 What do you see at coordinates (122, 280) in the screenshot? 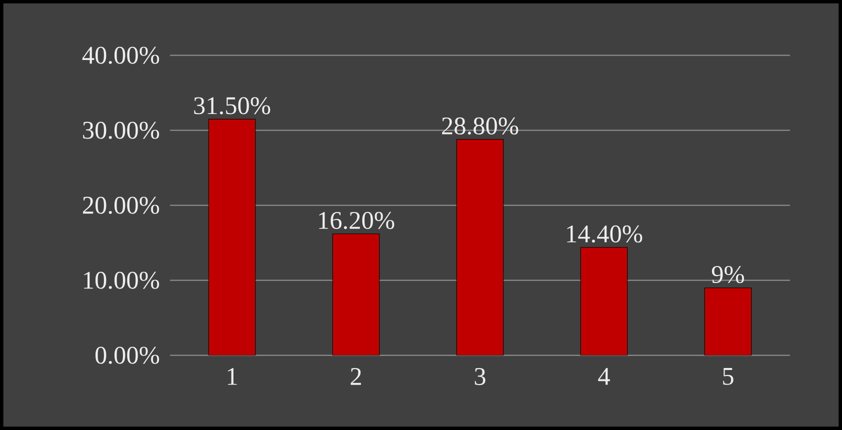
I see `y-tick-label: 10.00%` at bounding box center [122, 280].